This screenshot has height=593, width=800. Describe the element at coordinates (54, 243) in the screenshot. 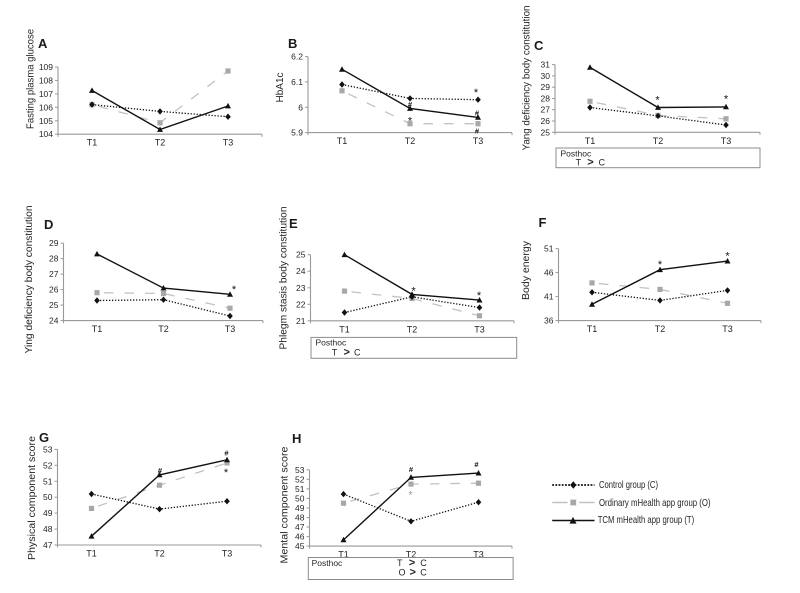

I see `svg-text: 29` at that location.